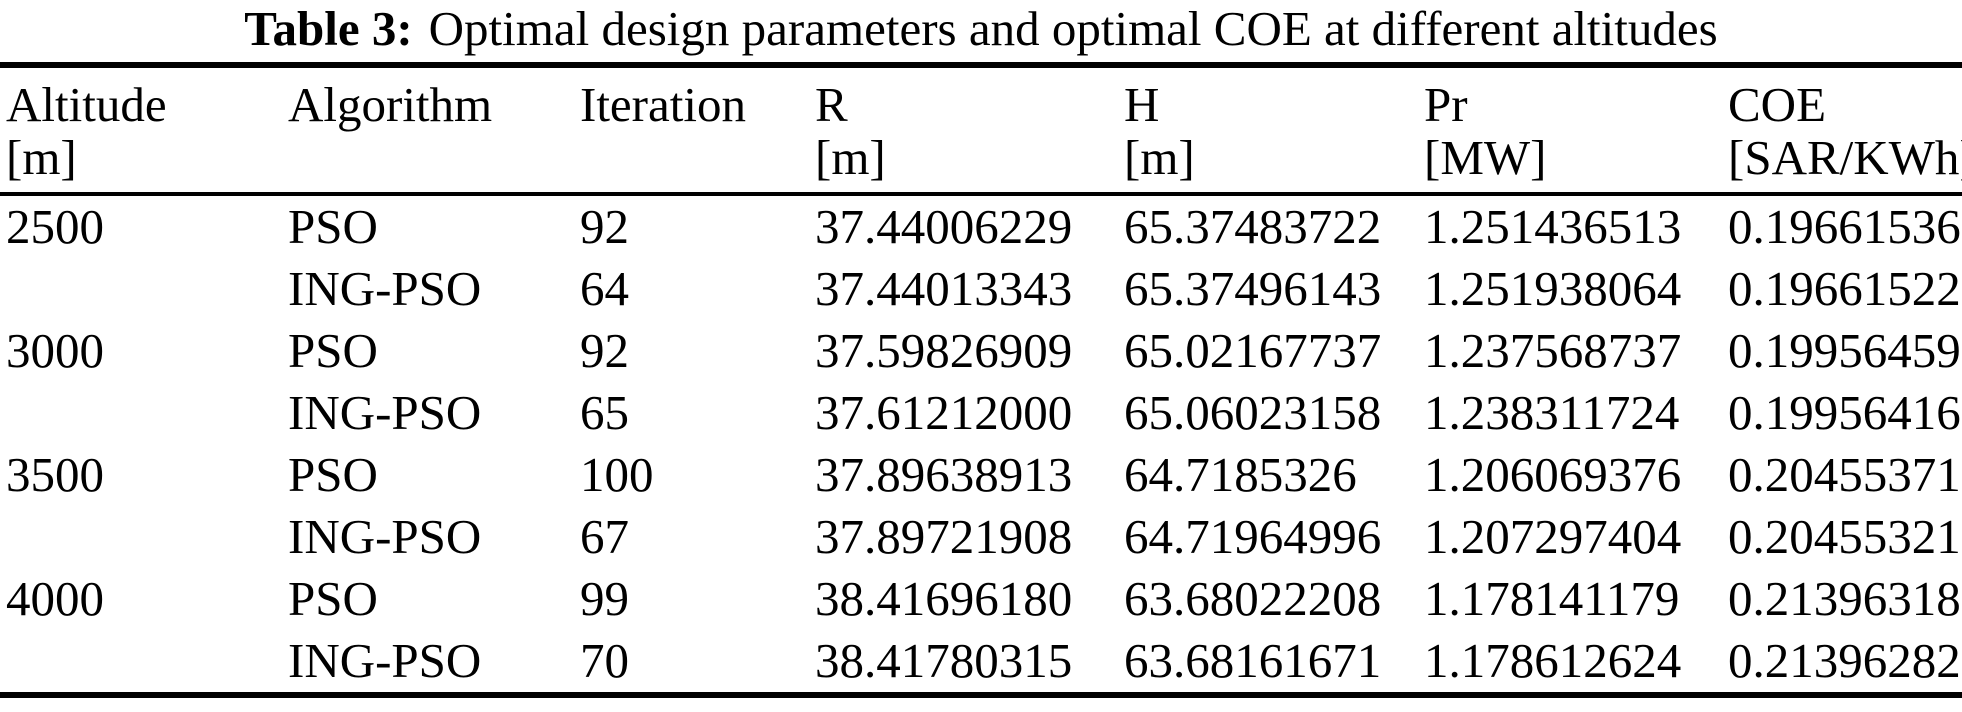 Image resolution: width=1962 pixels, height=712 pixels. What do you see at coordinates (390, 104) in the screenshot?
I see `column-header-algorithm: Algorithm` at bounding box center [390, 104].